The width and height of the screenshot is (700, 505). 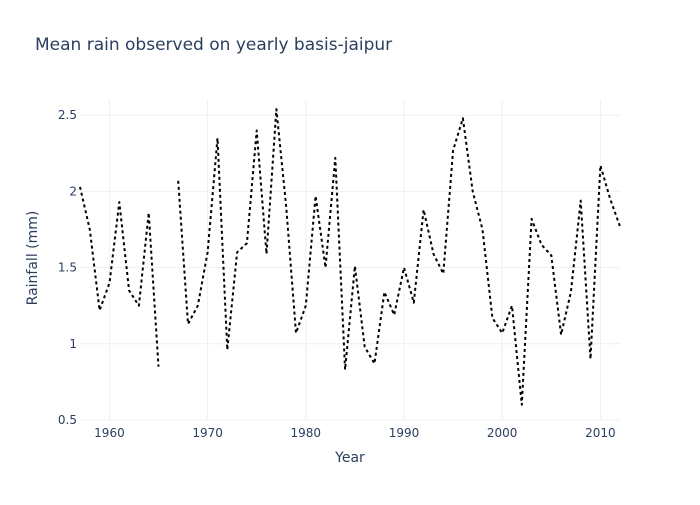 I want to click on y-tick-label: 2.5, so click(x=67, y=115).